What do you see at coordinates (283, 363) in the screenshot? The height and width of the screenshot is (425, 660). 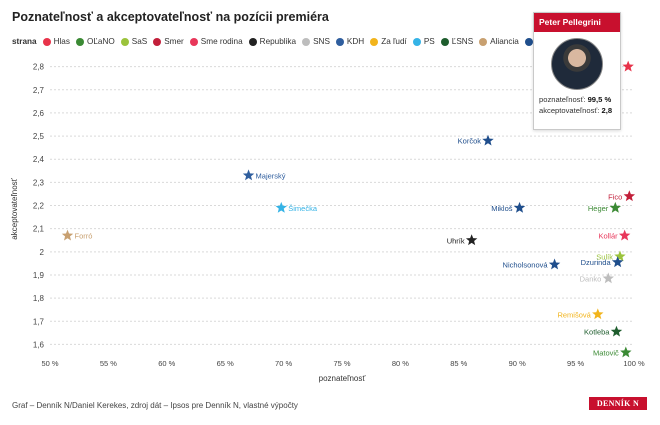 I see `x-tick-label: 70 %` at bounding box center [283, 363].